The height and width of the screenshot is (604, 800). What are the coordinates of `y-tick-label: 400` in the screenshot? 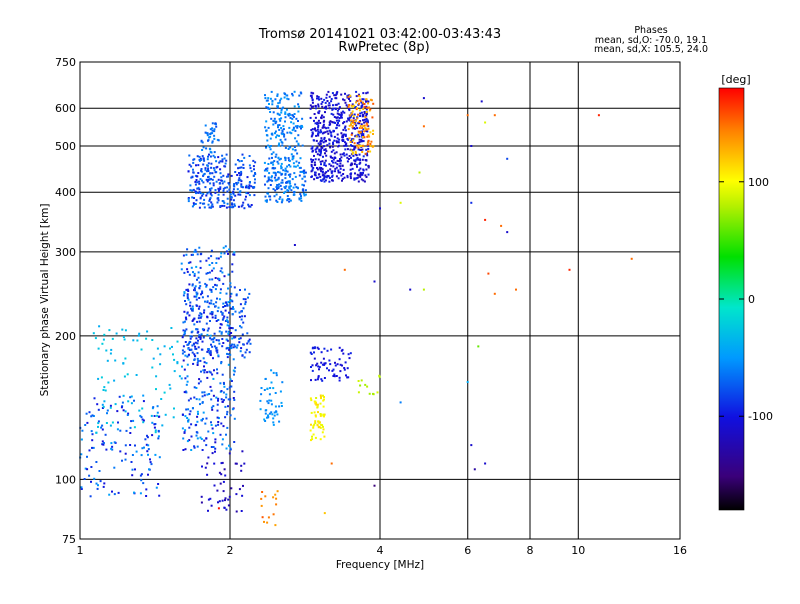 It's located at (65, 192).